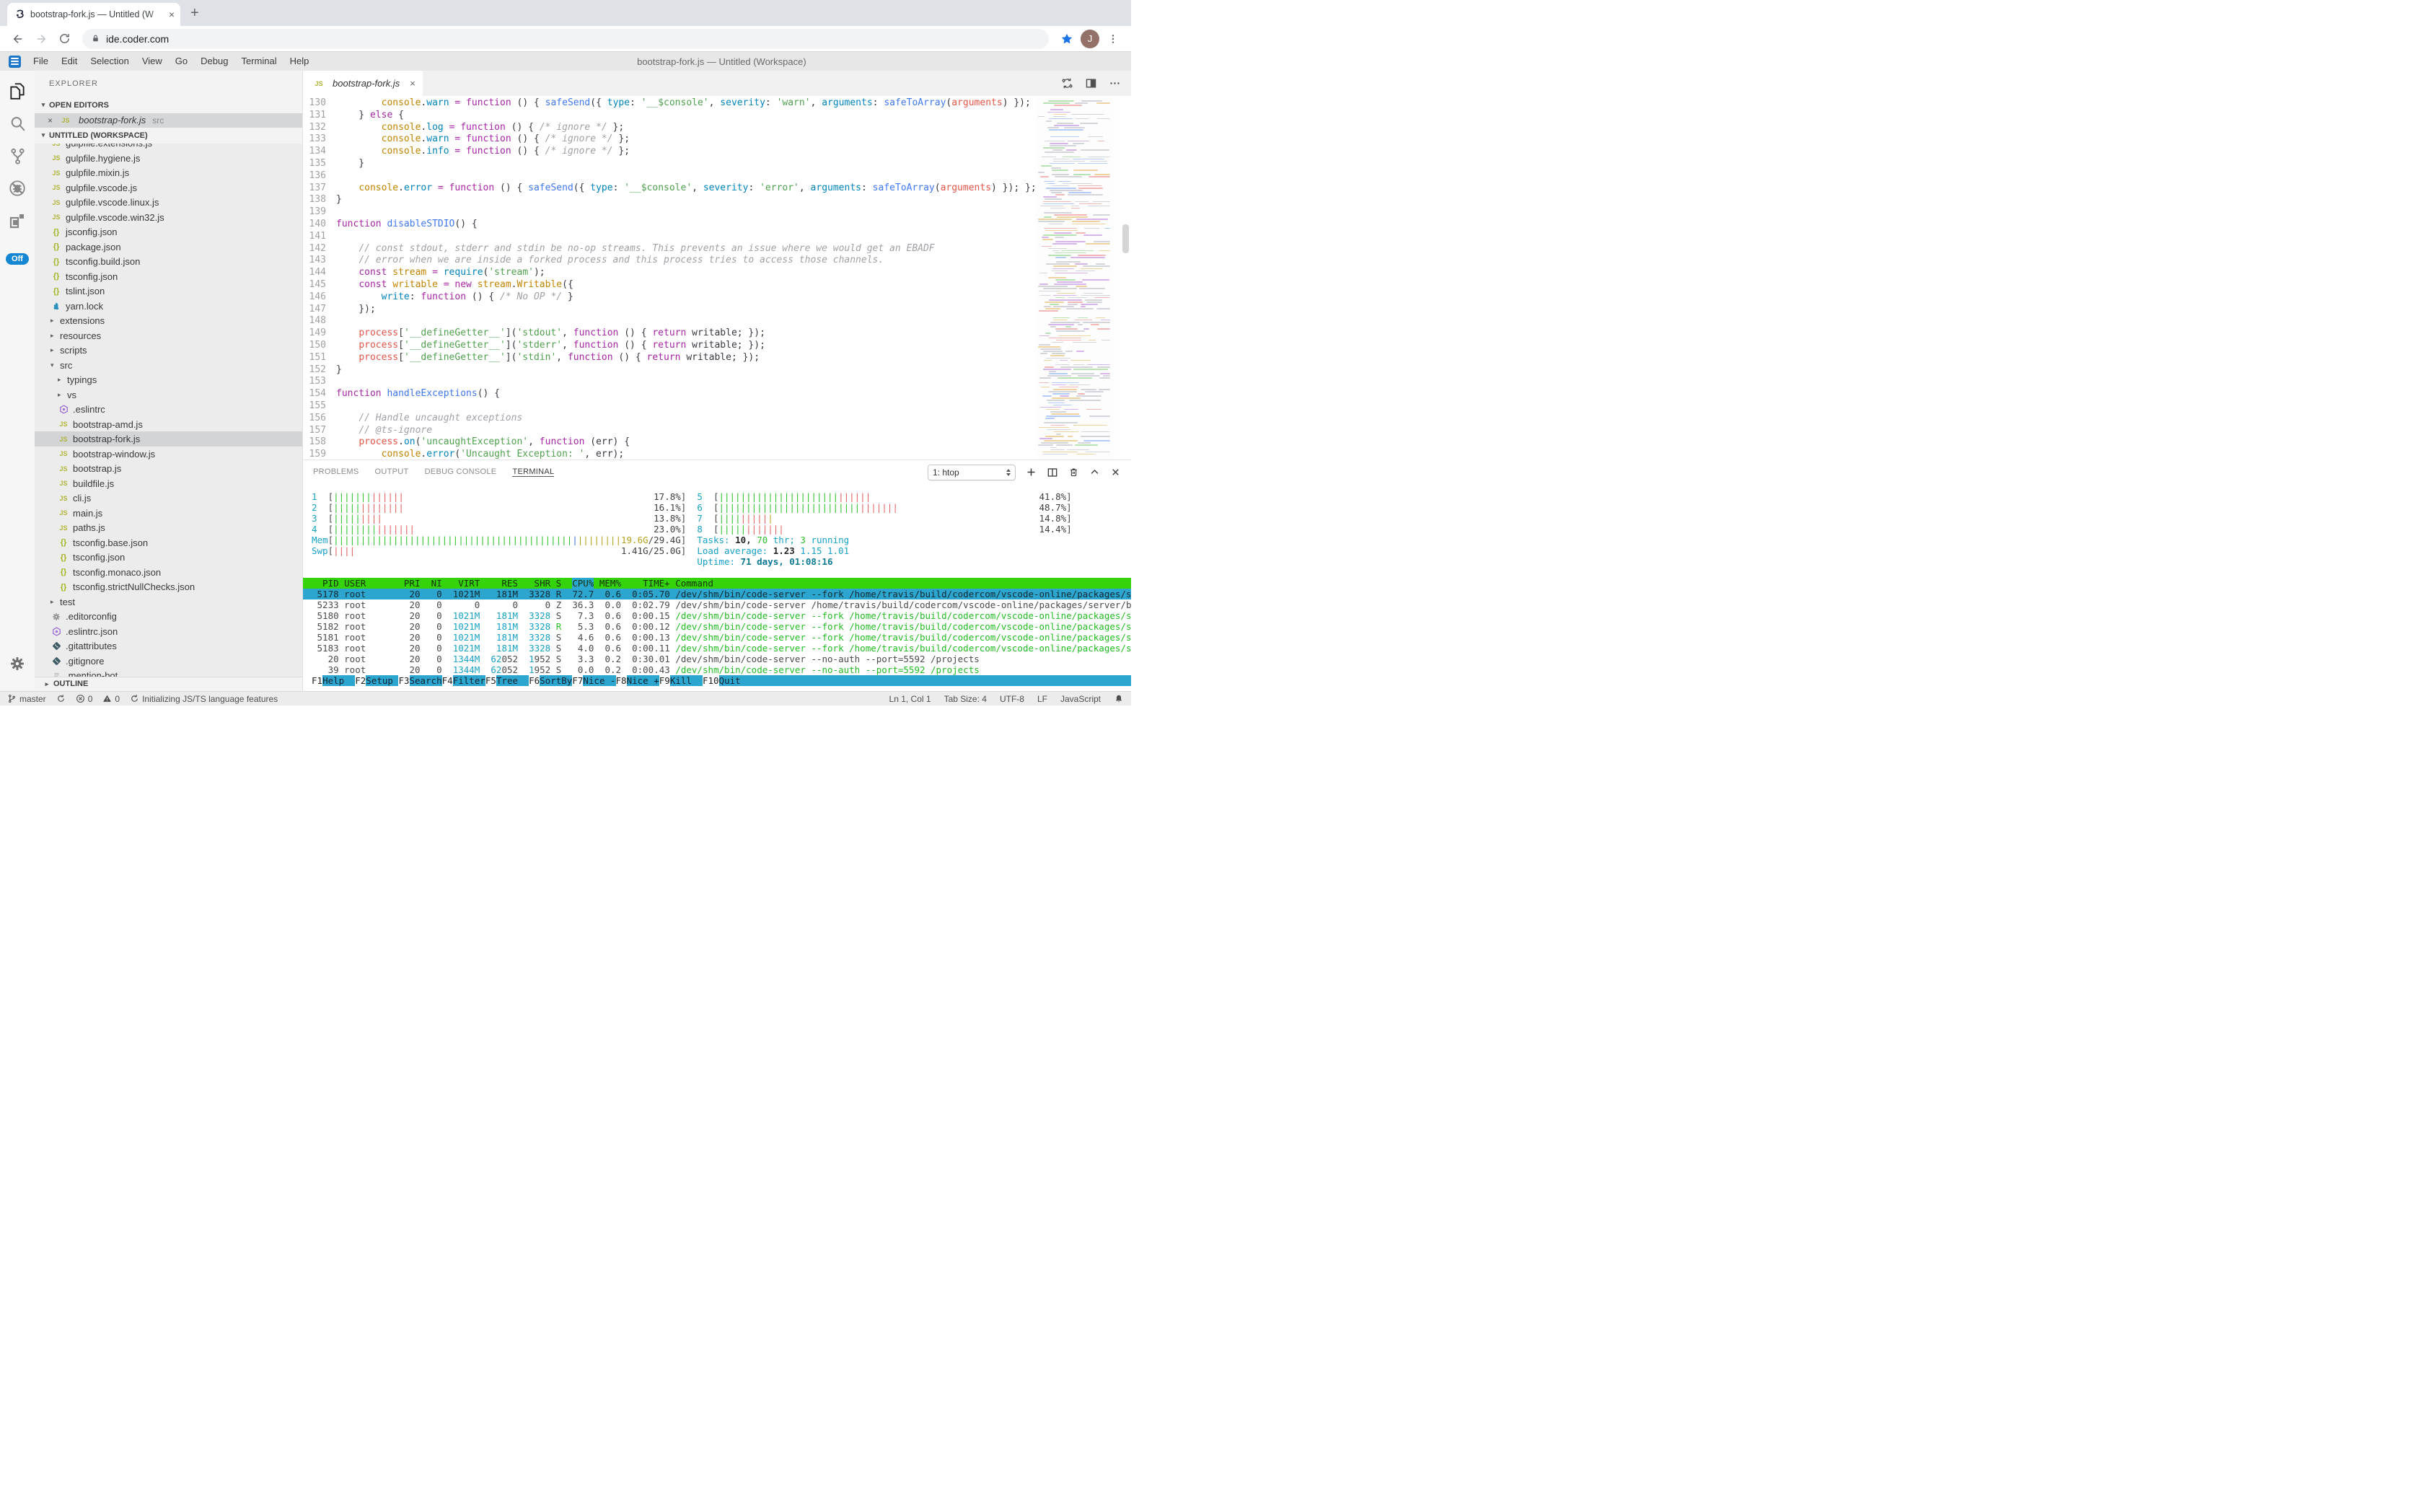 Image resolution: width=2423 pixels, height=1512 pixels. Describe the element at coordinates (168, 572) in the screenshot. I see `tree-item: {} tsconfig.monaco.json` at that location.